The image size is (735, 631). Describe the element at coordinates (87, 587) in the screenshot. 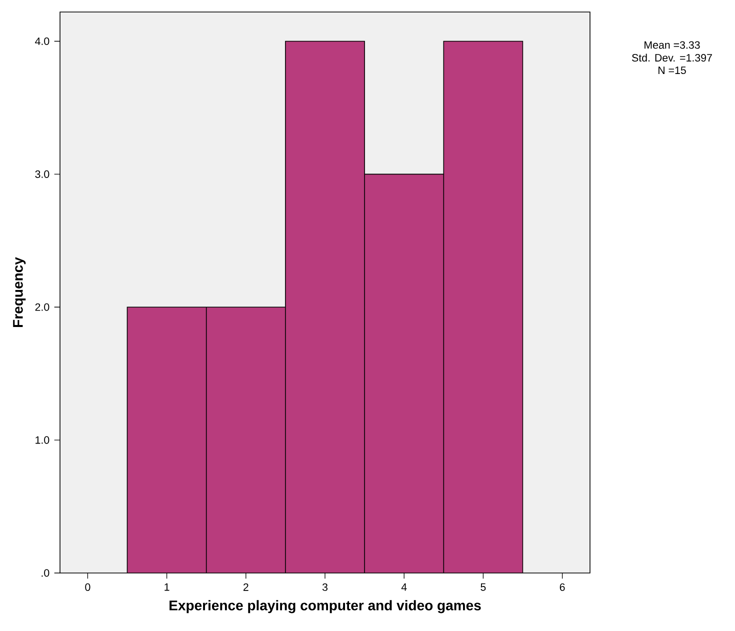

I see `x-tick-label: 0` at that location.